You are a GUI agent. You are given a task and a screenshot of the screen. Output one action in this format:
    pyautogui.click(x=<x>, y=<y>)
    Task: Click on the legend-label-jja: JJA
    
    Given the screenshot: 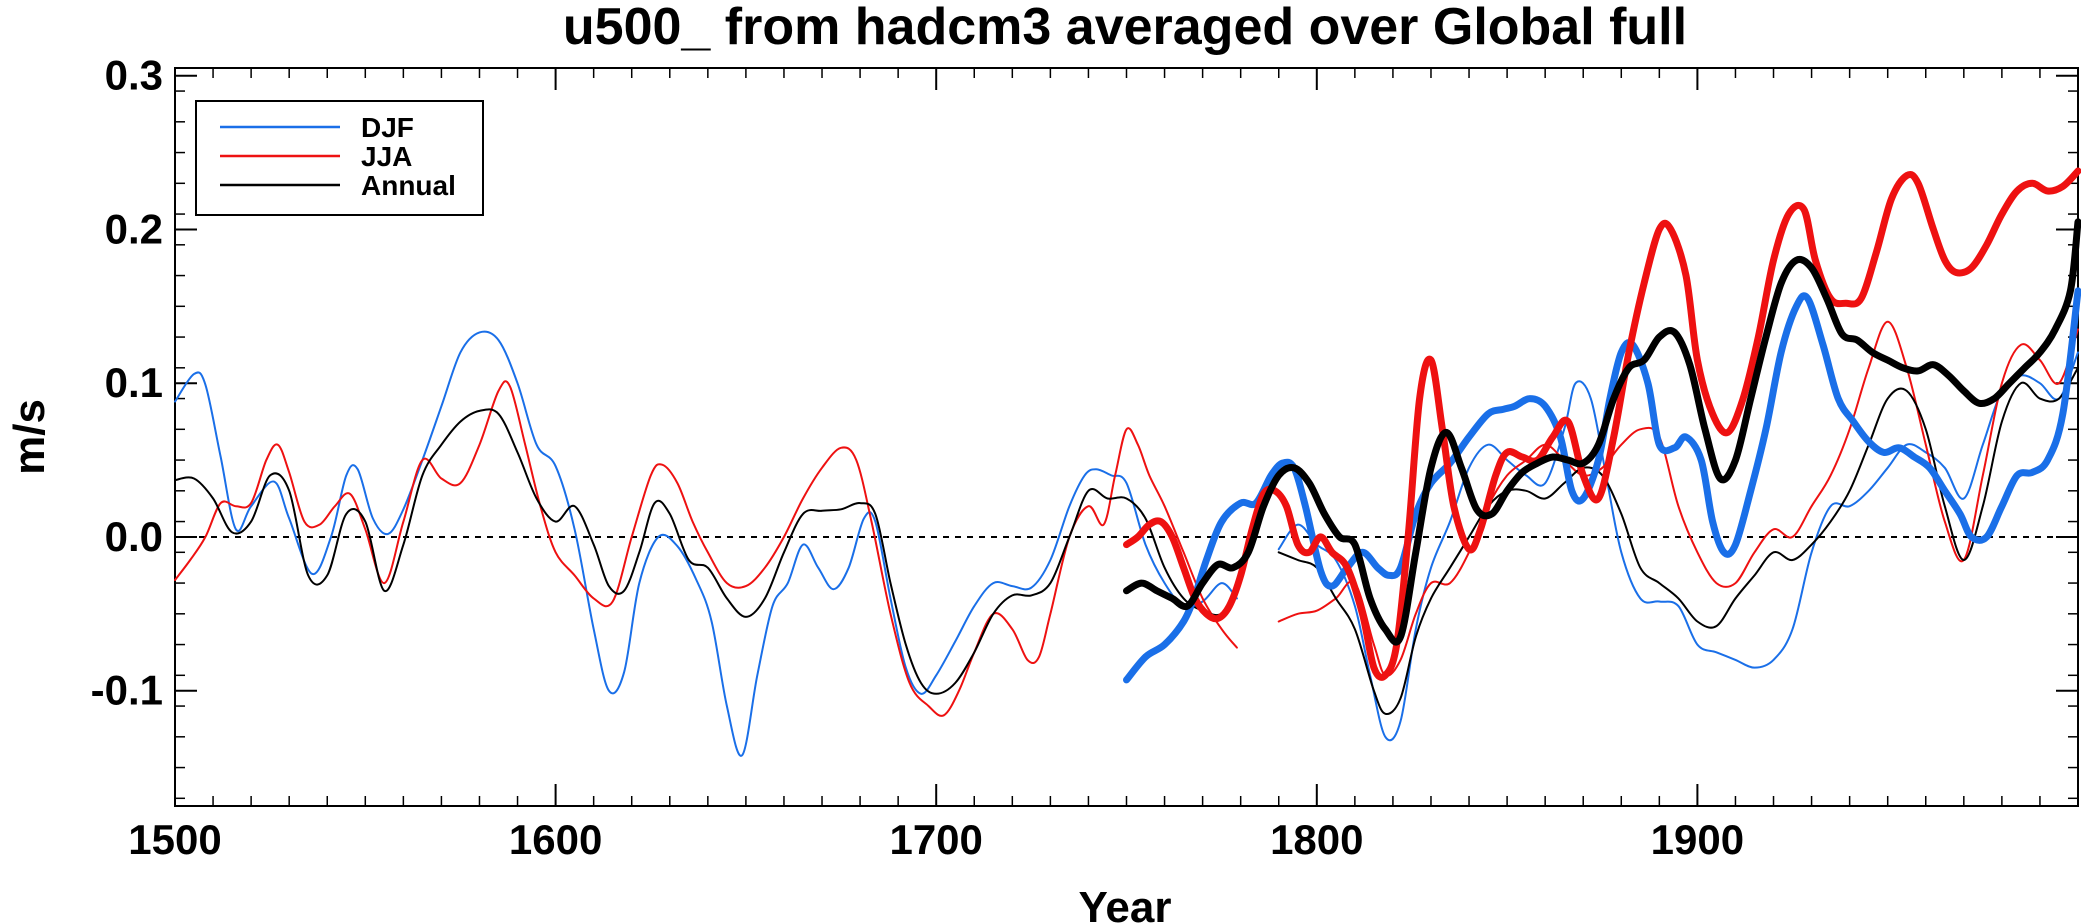 What is the action you would take?
    pyautogui.click(x=386, y=156)
    